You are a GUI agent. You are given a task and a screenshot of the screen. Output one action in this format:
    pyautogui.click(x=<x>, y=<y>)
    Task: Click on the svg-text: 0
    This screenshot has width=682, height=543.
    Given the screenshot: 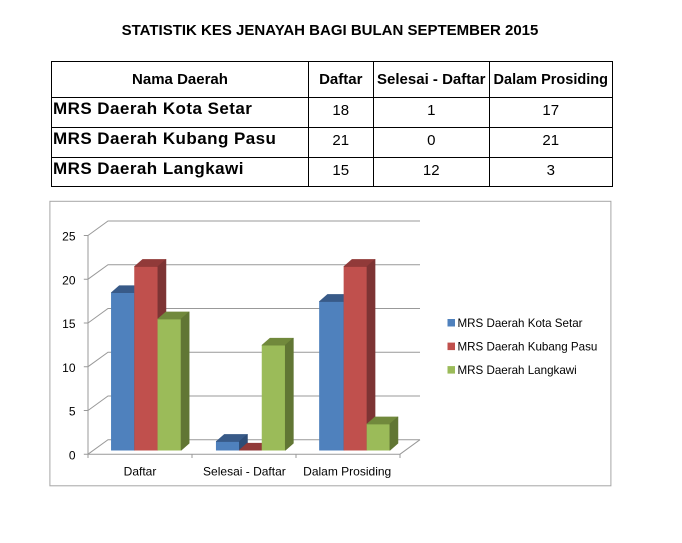 What is the action you would take?
    pyautogui.click(x=72, y=455)
    